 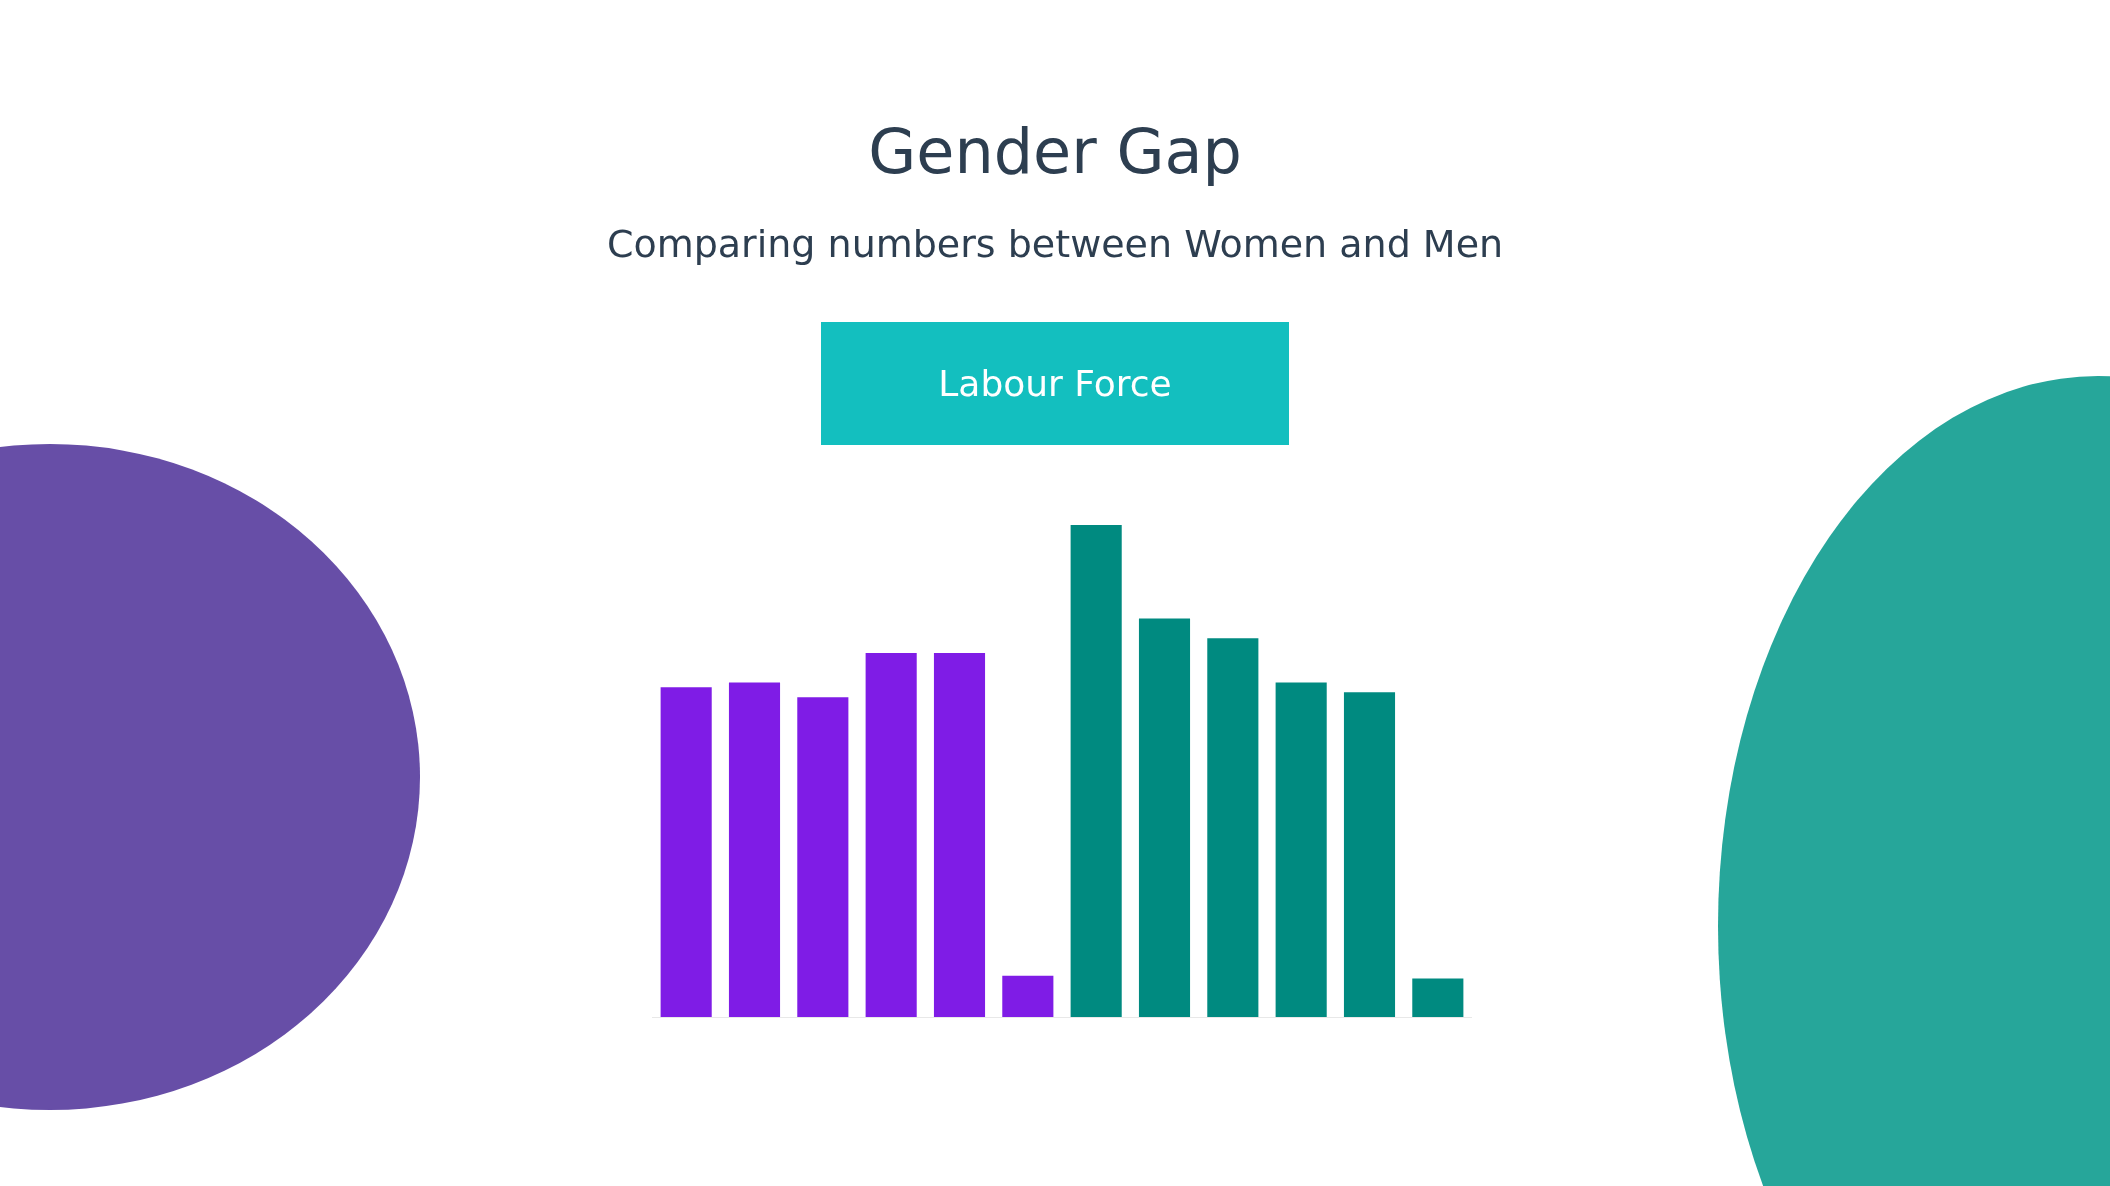 I want to click on chart-subtitle: Comparing numbers between Women and Men, so click(x=1055, y=244).